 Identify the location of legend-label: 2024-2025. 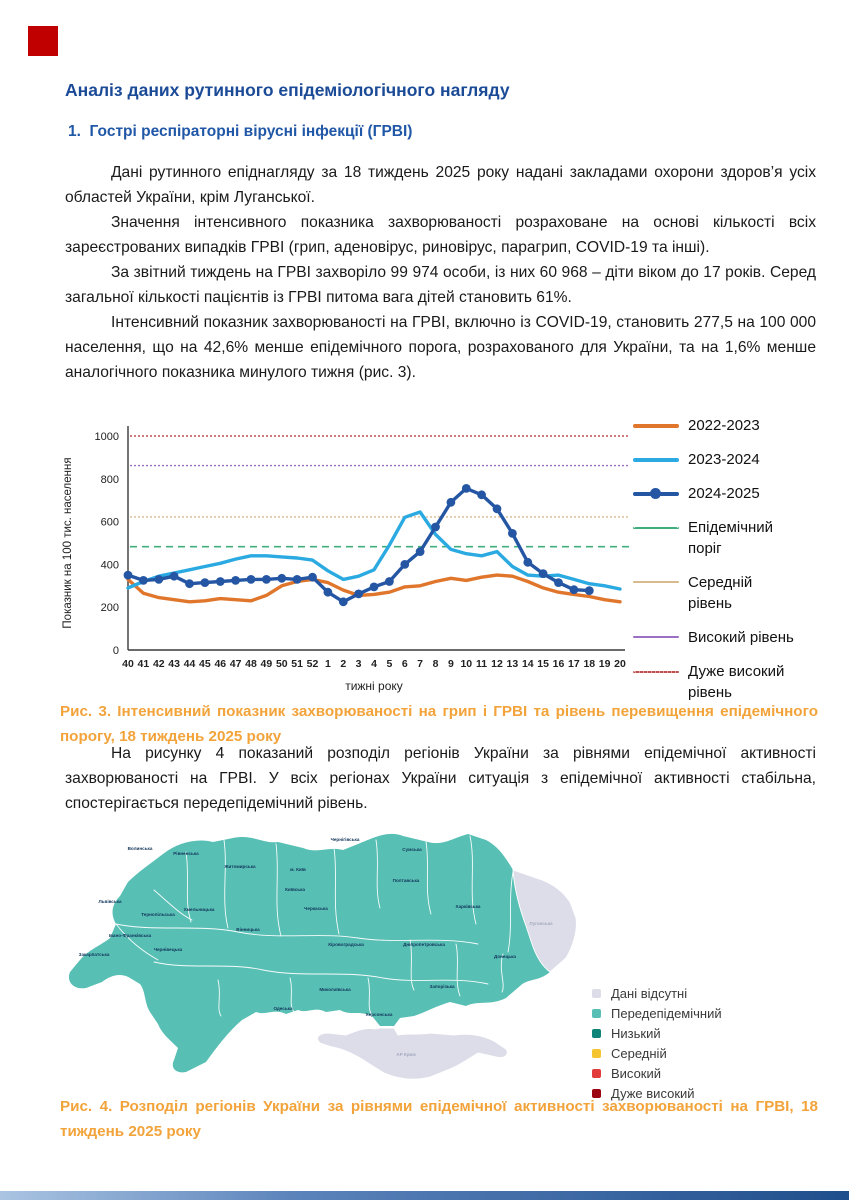
(724, 493).